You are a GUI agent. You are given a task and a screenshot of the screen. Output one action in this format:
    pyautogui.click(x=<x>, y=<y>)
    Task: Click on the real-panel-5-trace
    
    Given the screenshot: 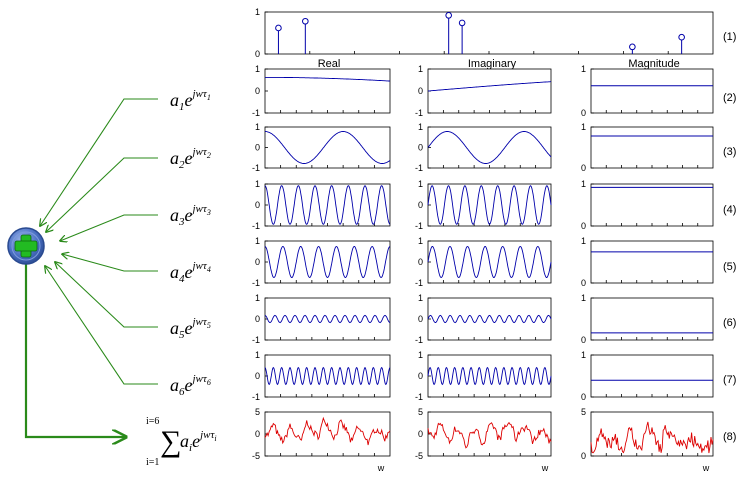 What is the action you would take?
    pyautogui.click(x=327, y=262)
    